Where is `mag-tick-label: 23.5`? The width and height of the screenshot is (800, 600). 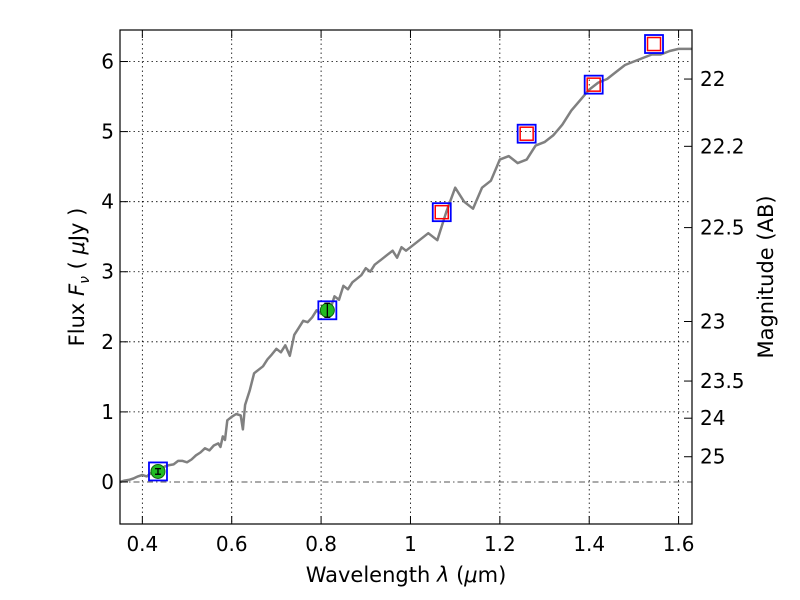
mag-tick-label: 23.5 is located at coordinates (722, 381).